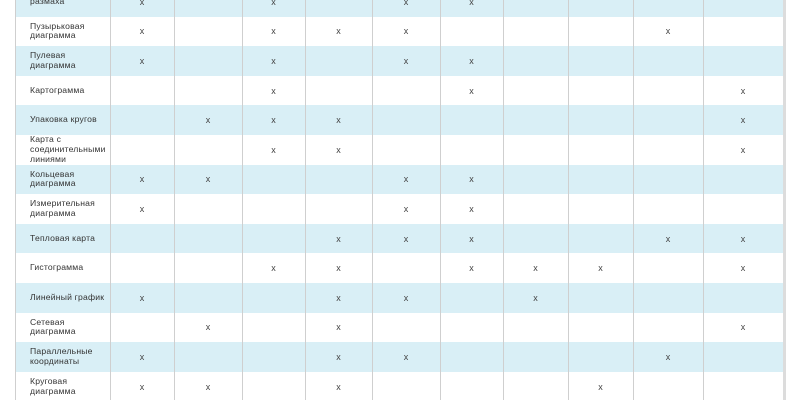  What do you see at coordinates (67, 296) in the screenshot?
I see `row-label: Линейный график` at bounding box center [67, 296].